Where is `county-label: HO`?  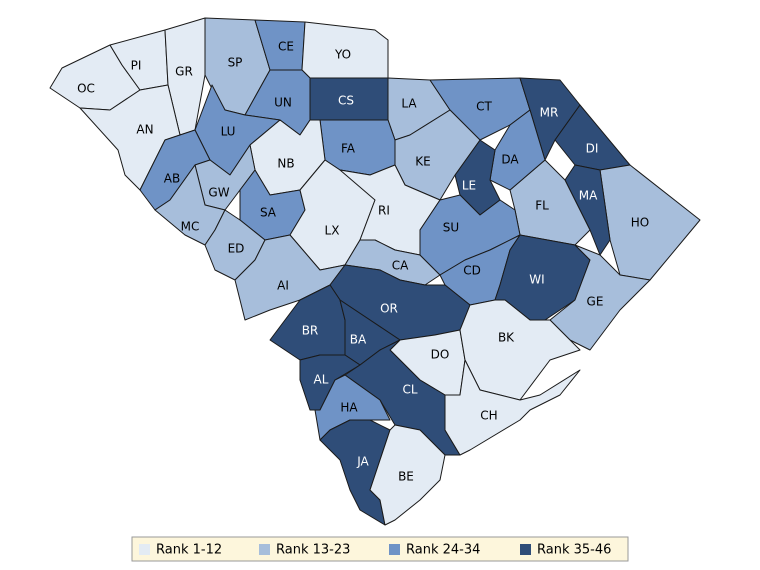
county-label: HO is located at coordinates (640, 223).